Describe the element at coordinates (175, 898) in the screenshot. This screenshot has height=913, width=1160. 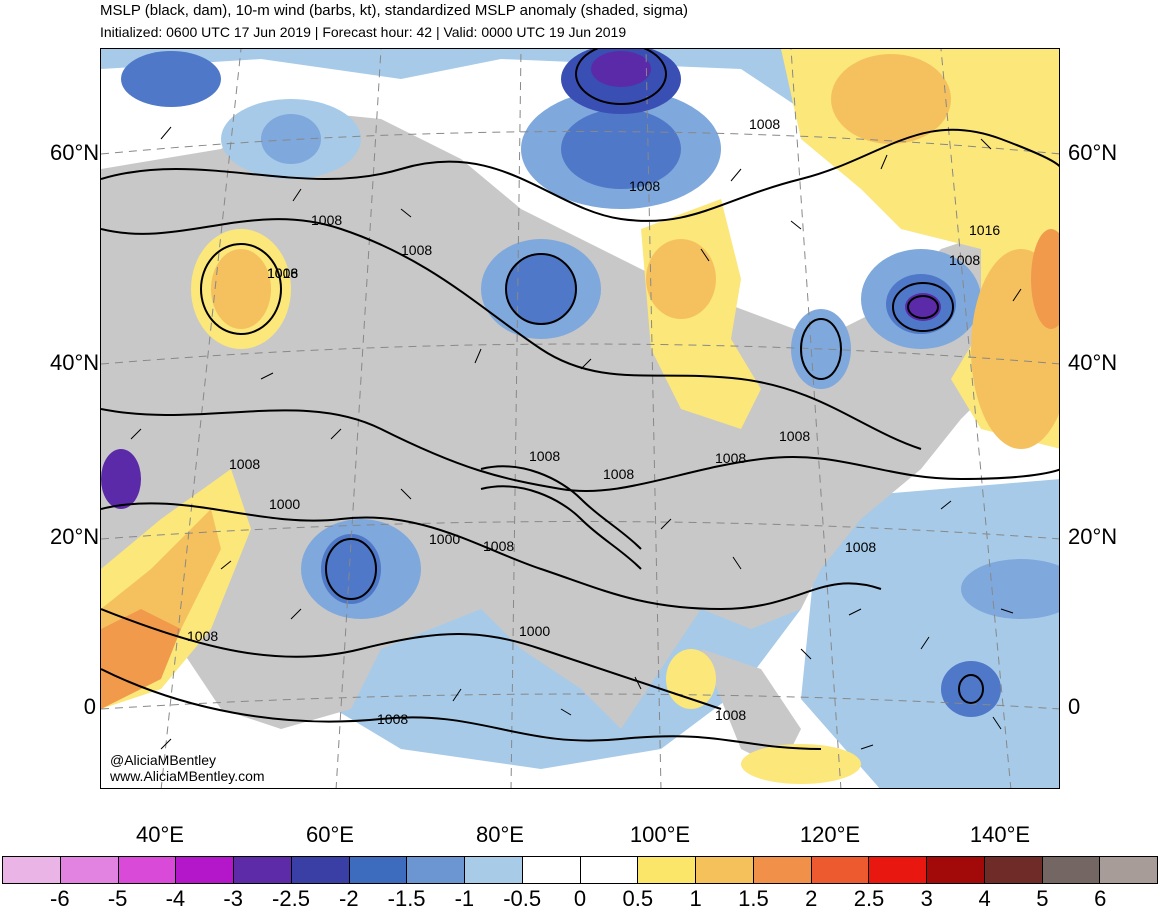
I see `colorbar-label: -4` at that location.